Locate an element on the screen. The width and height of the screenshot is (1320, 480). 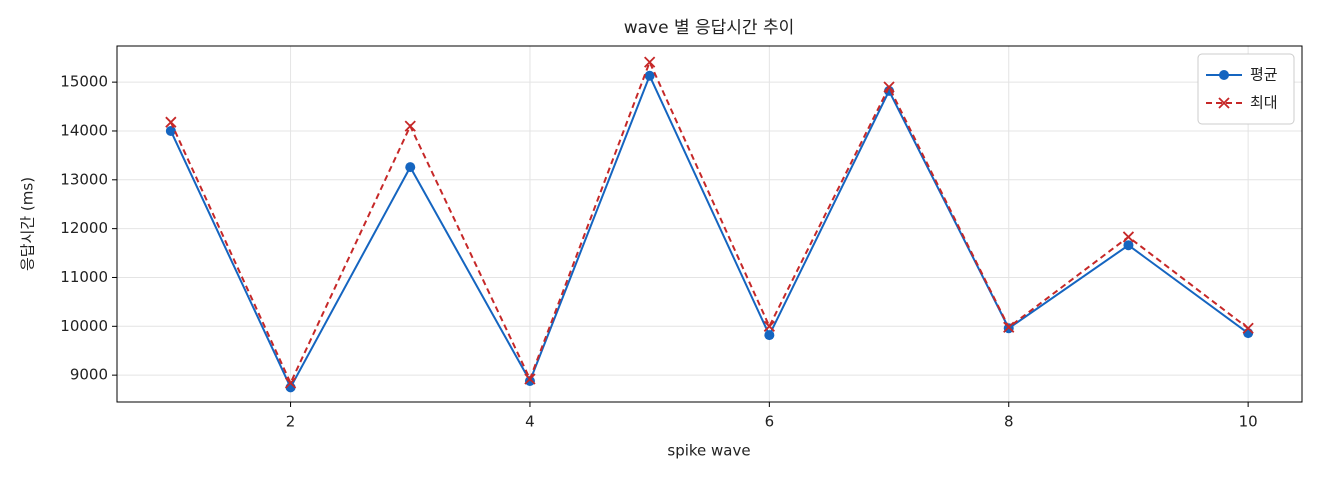
y-tick-label: 15000 is located at coordinates (84, 82).